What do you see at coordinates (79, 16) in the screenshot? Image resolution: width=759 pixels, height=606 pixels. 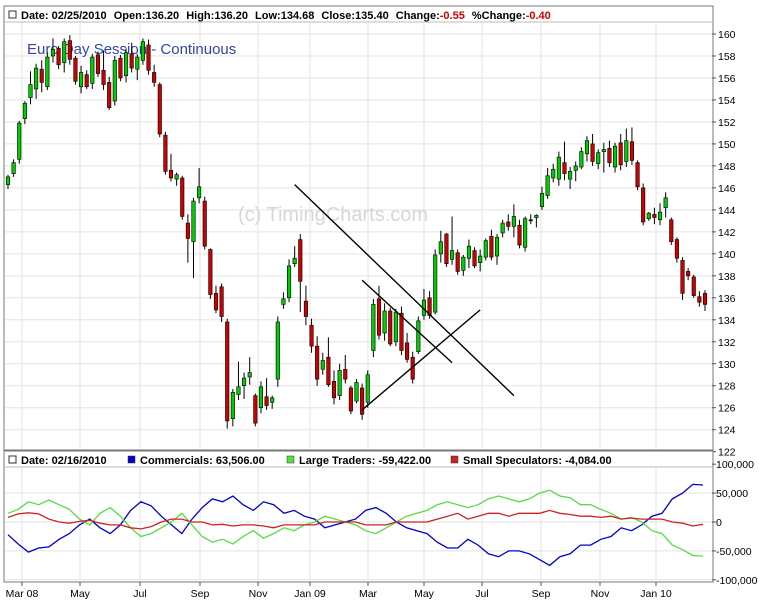 I see `date-value: 02/25/2010` at bounding box center [79, 16].